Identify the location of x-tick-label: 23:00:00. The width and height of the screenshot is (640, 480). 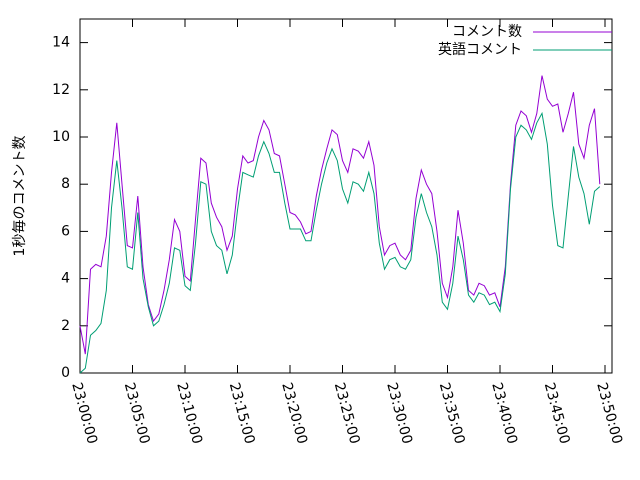
(84, 413).